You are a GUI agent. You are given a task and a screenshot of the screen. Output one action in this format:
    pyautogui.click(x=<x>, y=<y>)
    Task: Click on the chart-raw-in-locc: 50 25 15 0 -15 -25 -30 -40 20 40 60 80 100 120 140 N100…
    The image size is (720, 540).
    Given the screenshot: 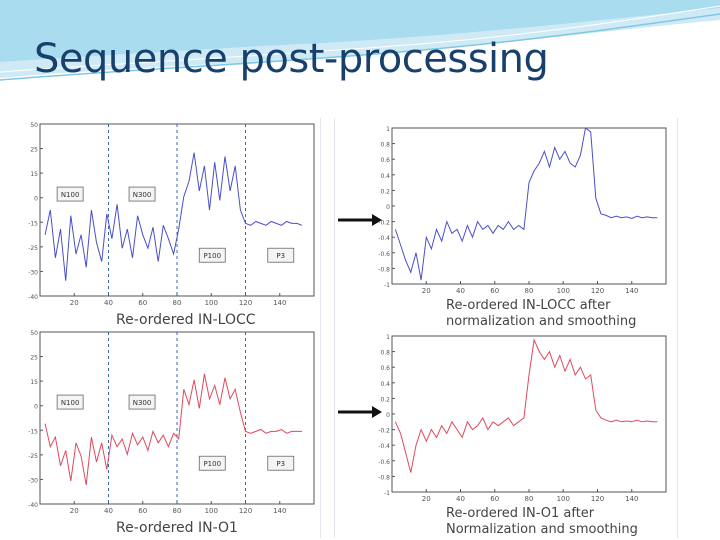 What is the action you would take?
    pyautogui.click(x=171, y=214)
    